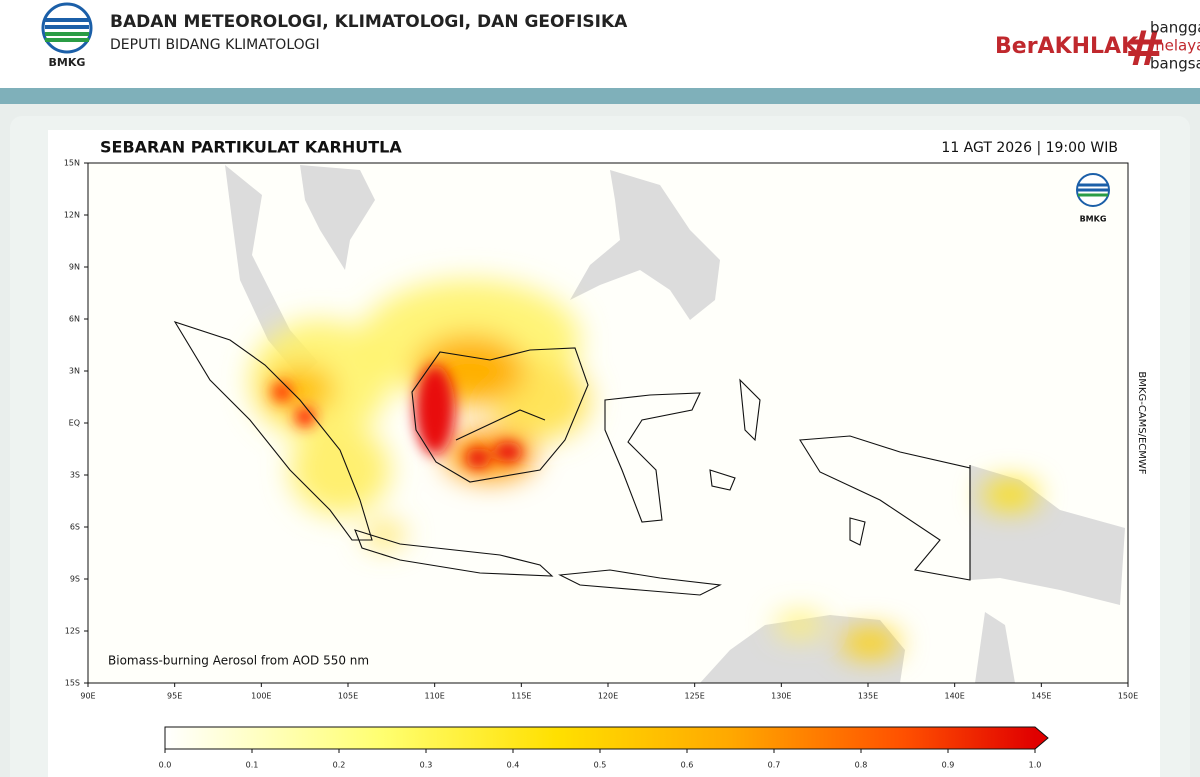  What do you see at coordinates (1175, 28) in the screenshot?
I see `badge-tagline: bangga` at bounding box center [1175, 28].